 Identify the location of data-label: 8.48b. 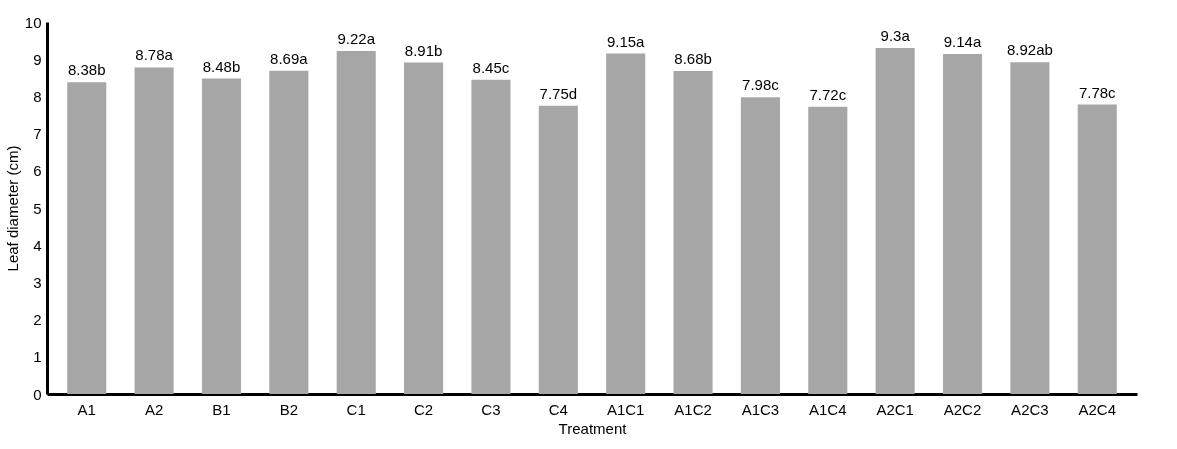
(221, 66).